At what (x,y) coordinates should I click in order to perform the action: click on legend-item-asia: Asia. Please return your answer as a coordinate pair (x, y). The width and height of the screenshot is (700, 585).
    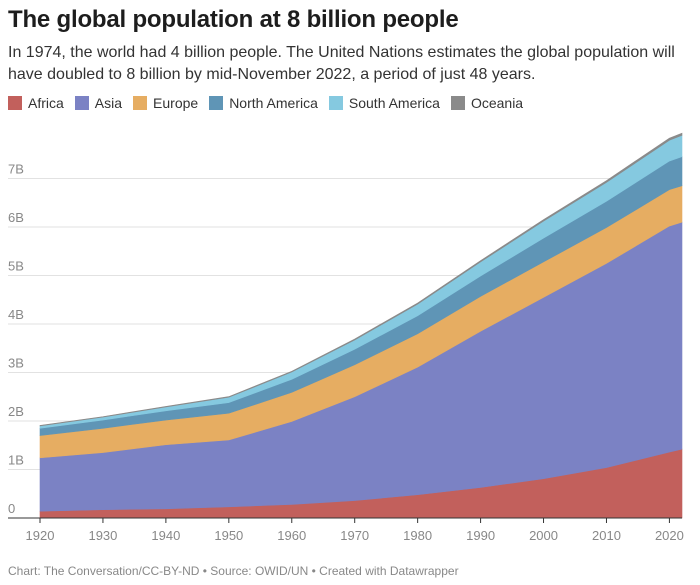
    Looking at the image, I should click on (98, 103).